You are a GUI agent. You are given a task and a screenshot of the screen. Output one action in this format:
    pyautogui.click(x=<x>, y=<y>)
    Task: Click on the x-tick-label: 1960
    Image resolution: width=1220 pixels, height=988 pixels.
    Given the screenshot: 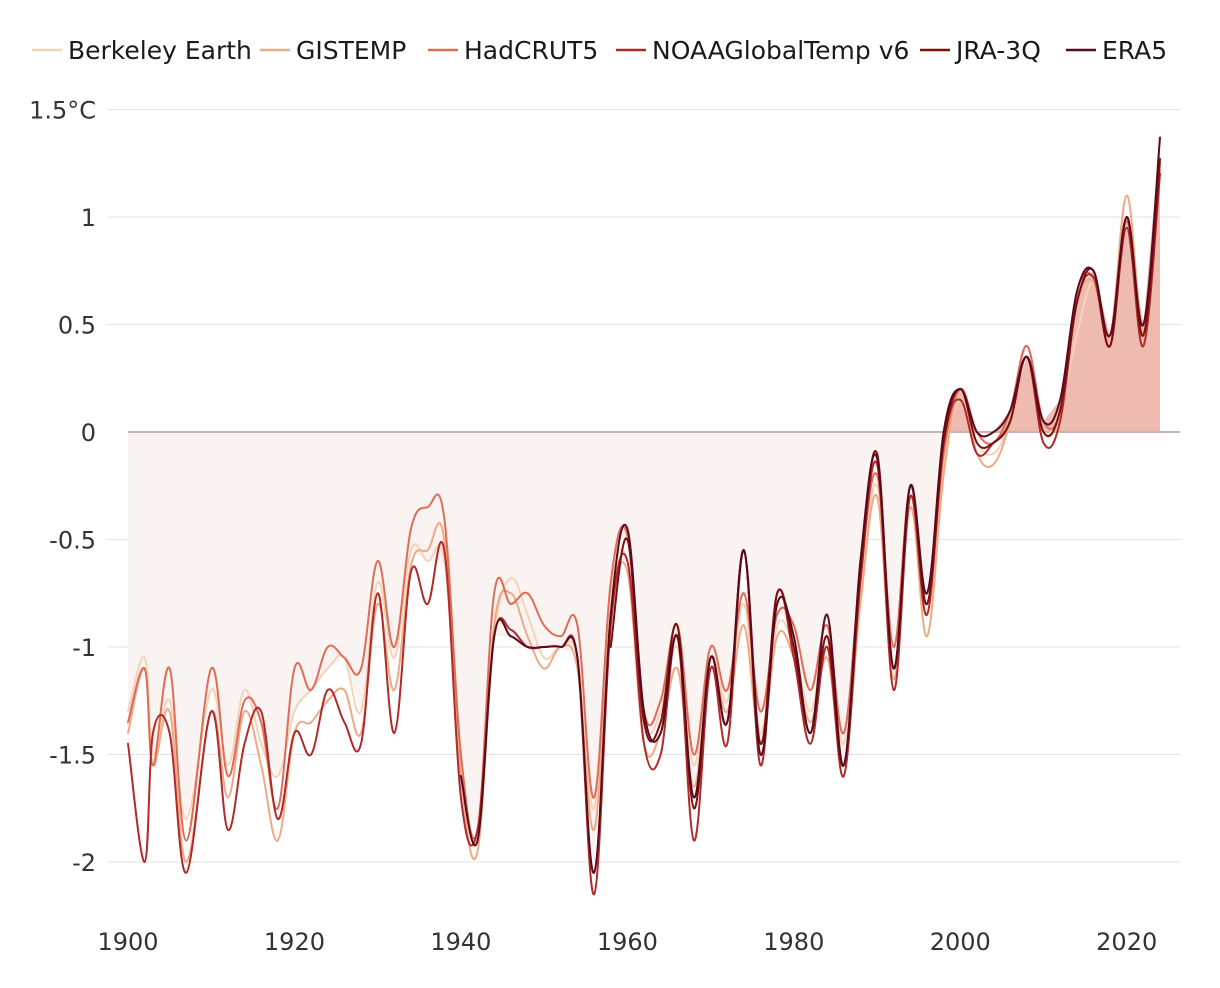 What is the action you would take?
    pyautogui.click(x=627, y=942)
    